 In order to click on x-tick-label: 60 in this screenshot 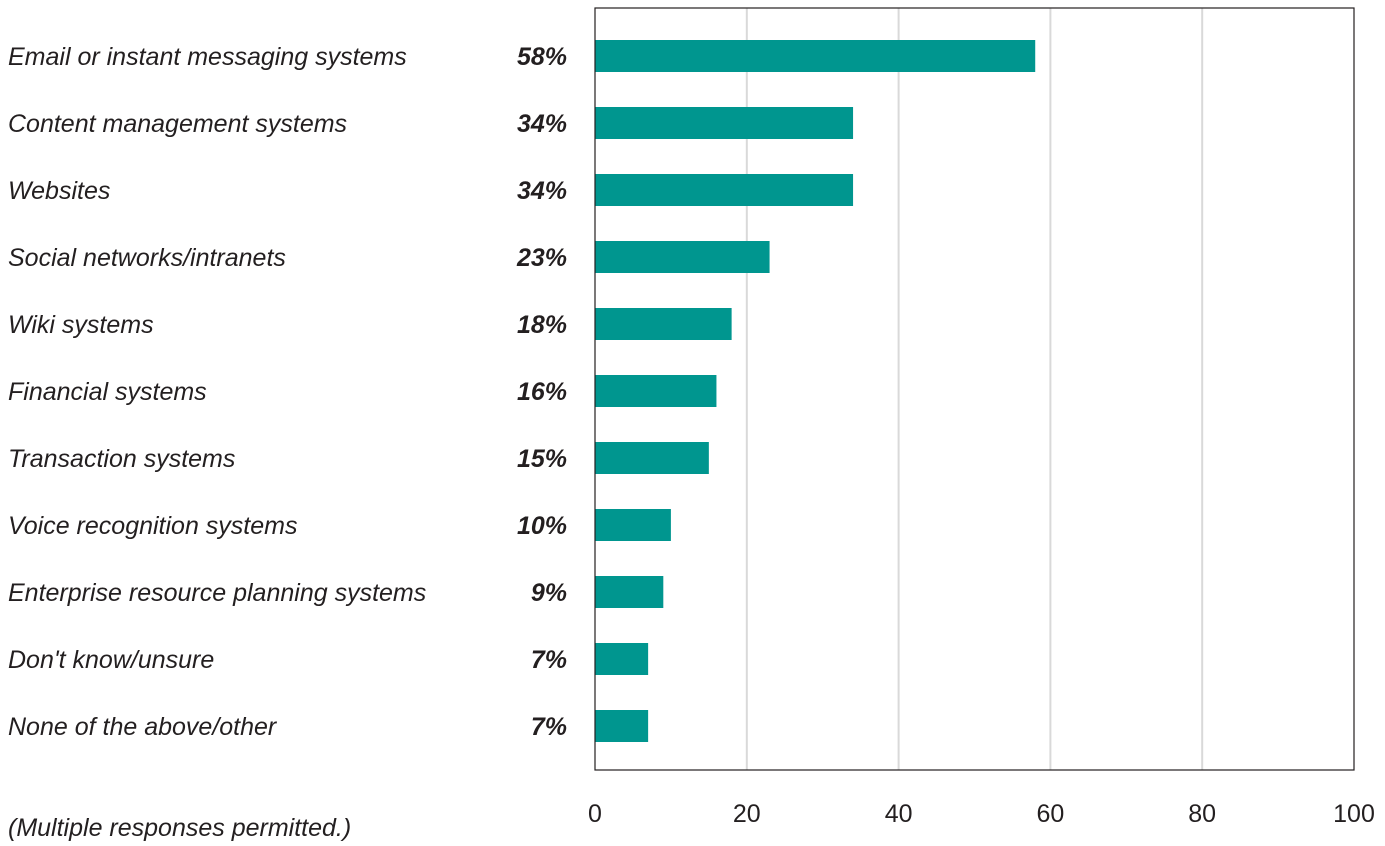, I will do `click(1050, 814)`.